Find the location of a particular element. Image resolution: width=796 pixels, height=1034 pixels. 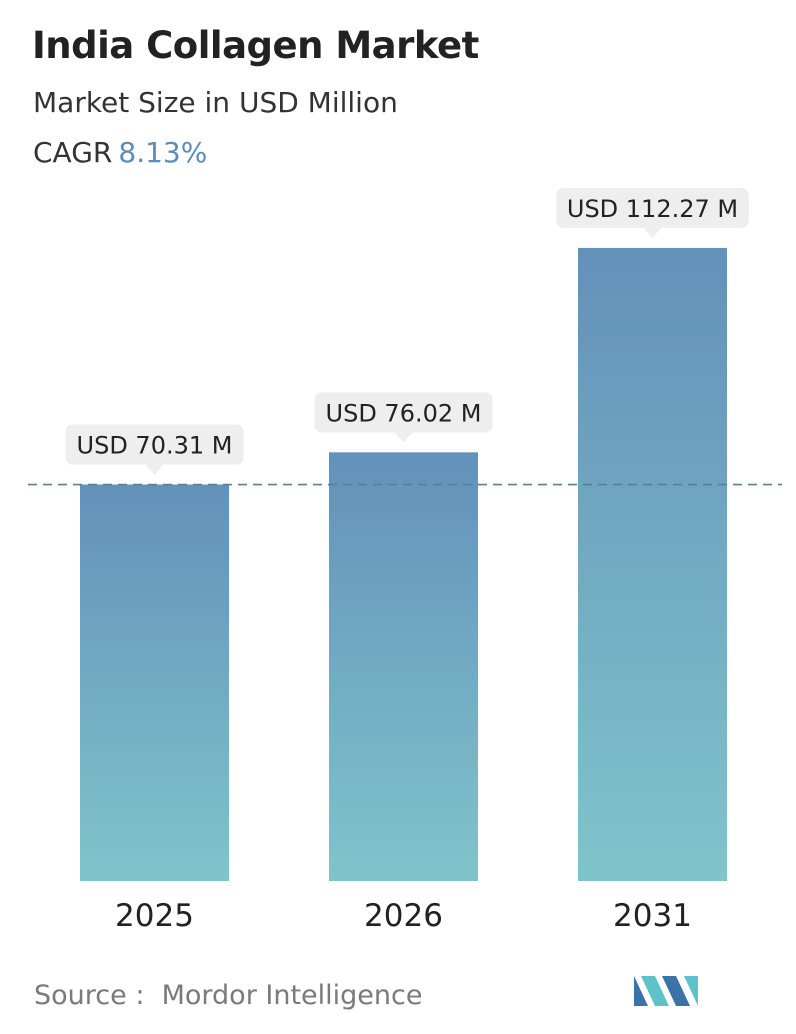

source-line: Source : Mordor Intelligence is located at coordinates (228, 995).